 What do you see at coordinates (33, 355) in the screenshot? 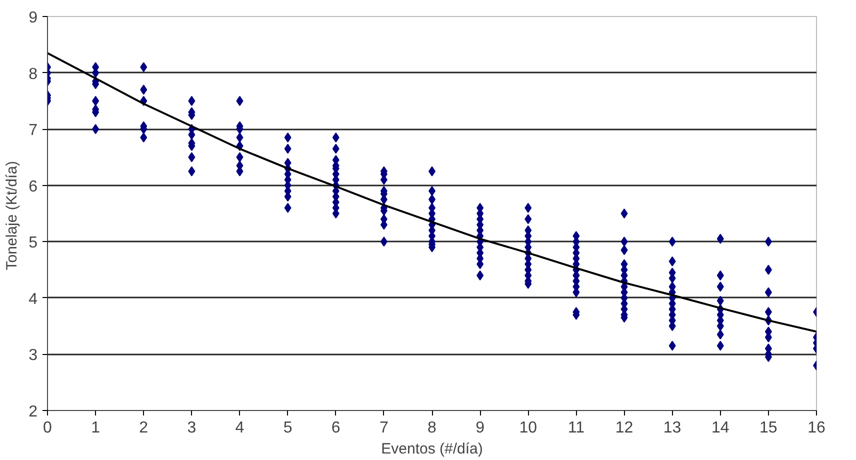
I see `y-tick-label: 3` at bounding box center [33, 355].